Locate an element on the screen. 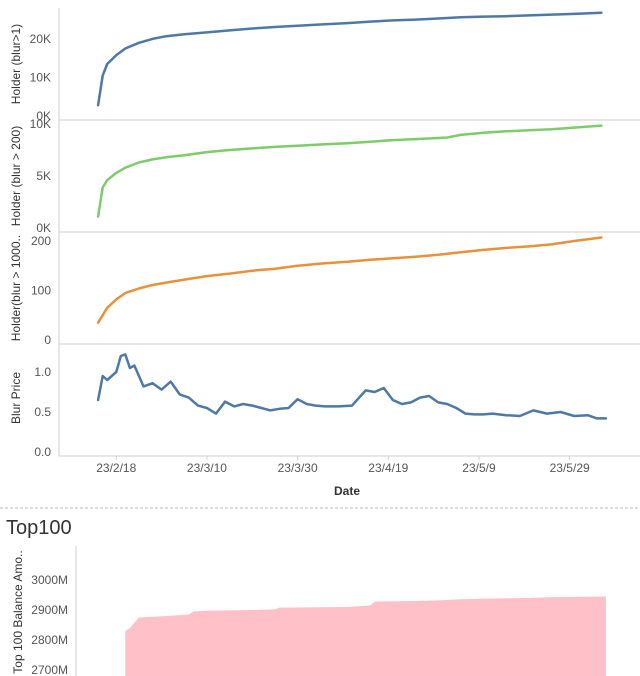  y-tick-label: 0 is located at coordinates (47, 340).